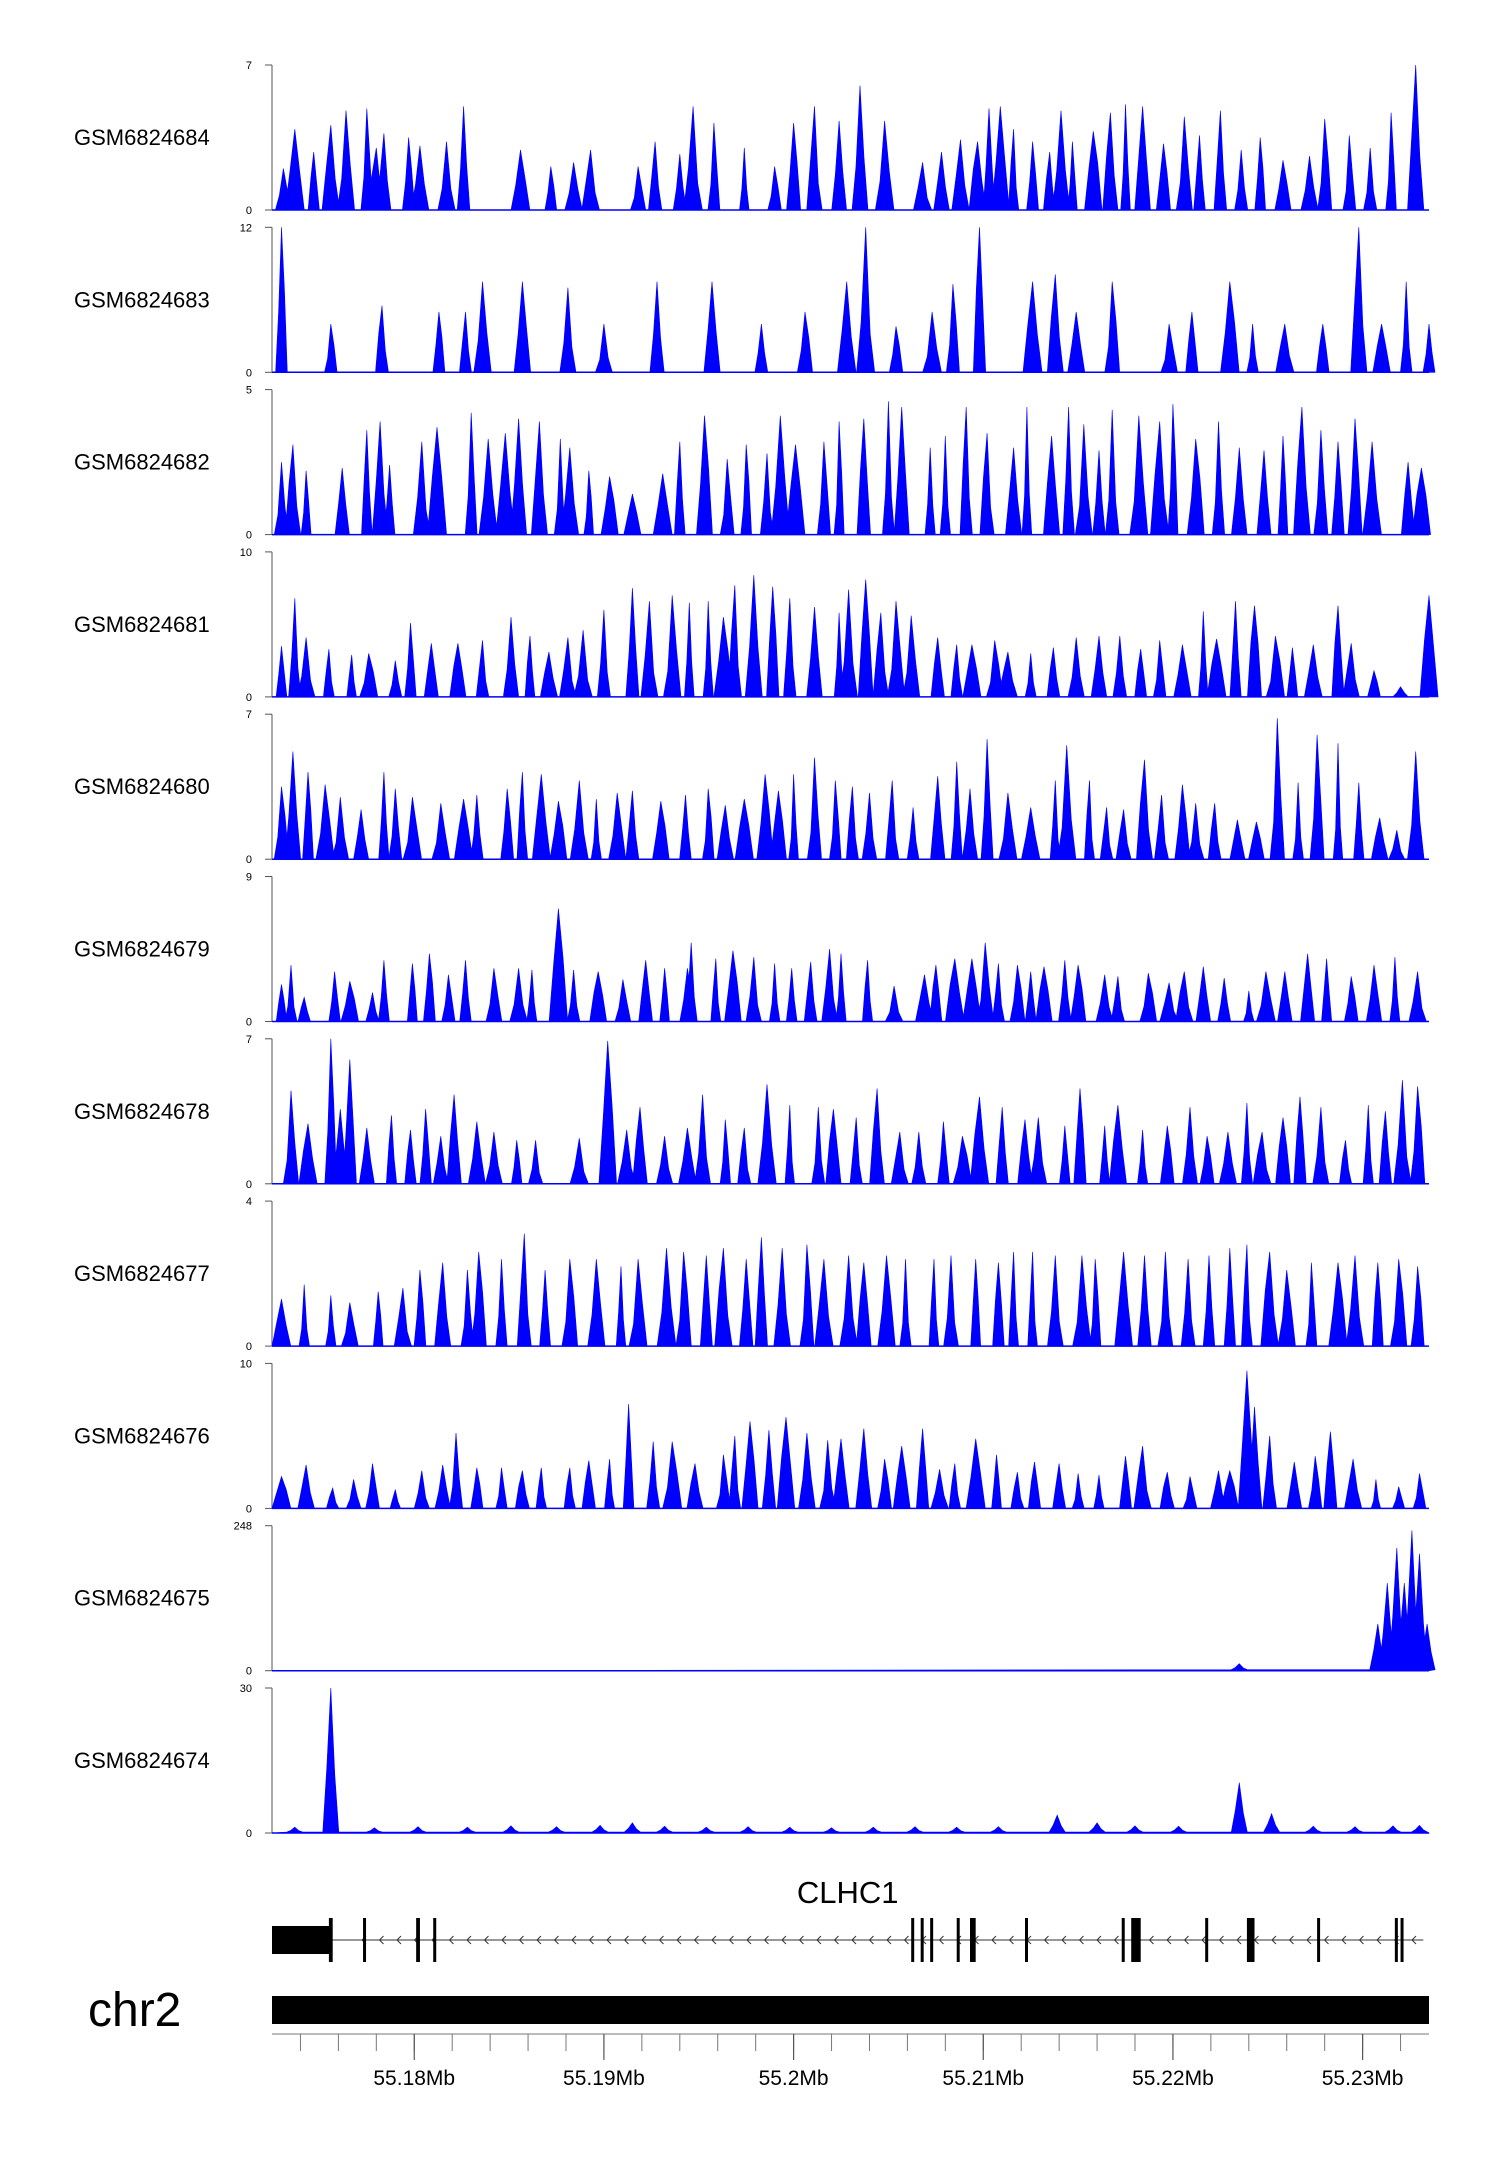  What do you see at coordinates (249, 878) in the screenshot?
I see `y-tick-label-max: 9` at bounding box center [249, 878].